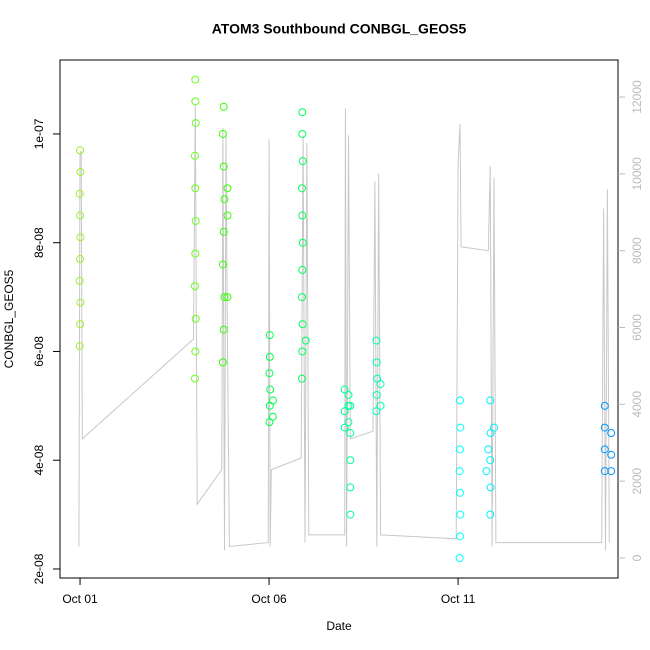  Describe the element at coordinates (39, 242) in the screenshot. I see `y-tick-label: 8e-08` at that location.